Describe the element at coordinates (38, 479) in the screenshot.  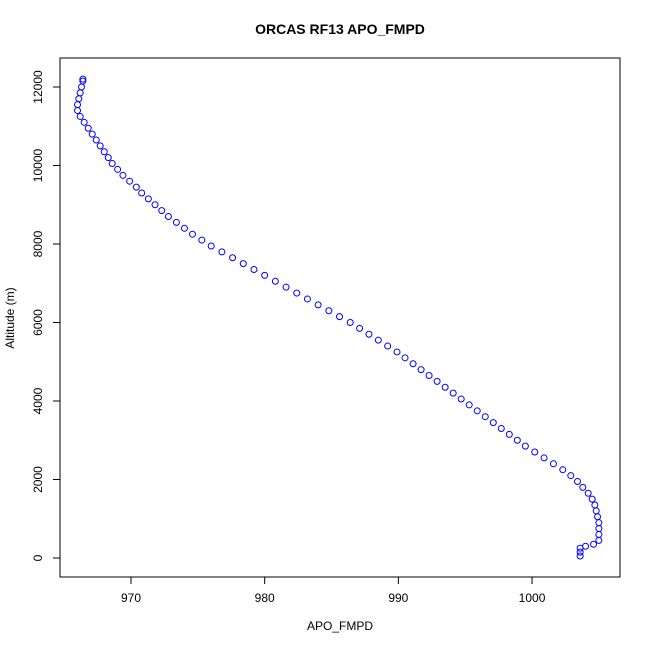
I see `y-tick-label: 2000` at that location.